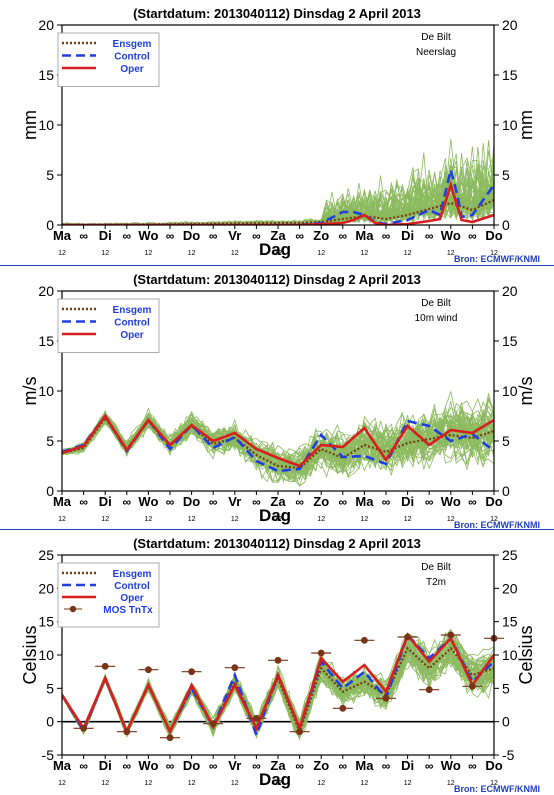 The image size is (554, 795). Describe the element at coordinates (46, 555) in the screenshot. I see `y-tick-label: 25` at that location.